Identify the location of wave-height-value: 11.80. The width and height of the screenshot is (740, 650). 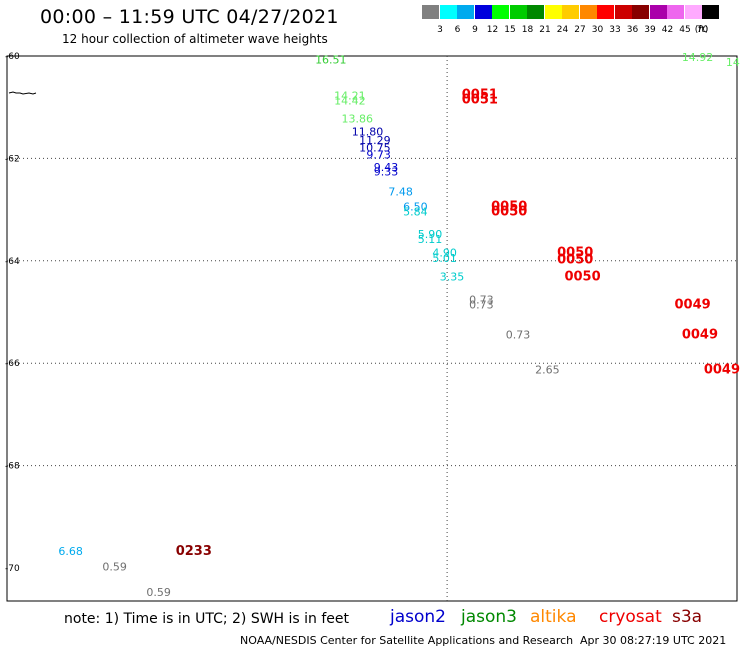
(368, 131).